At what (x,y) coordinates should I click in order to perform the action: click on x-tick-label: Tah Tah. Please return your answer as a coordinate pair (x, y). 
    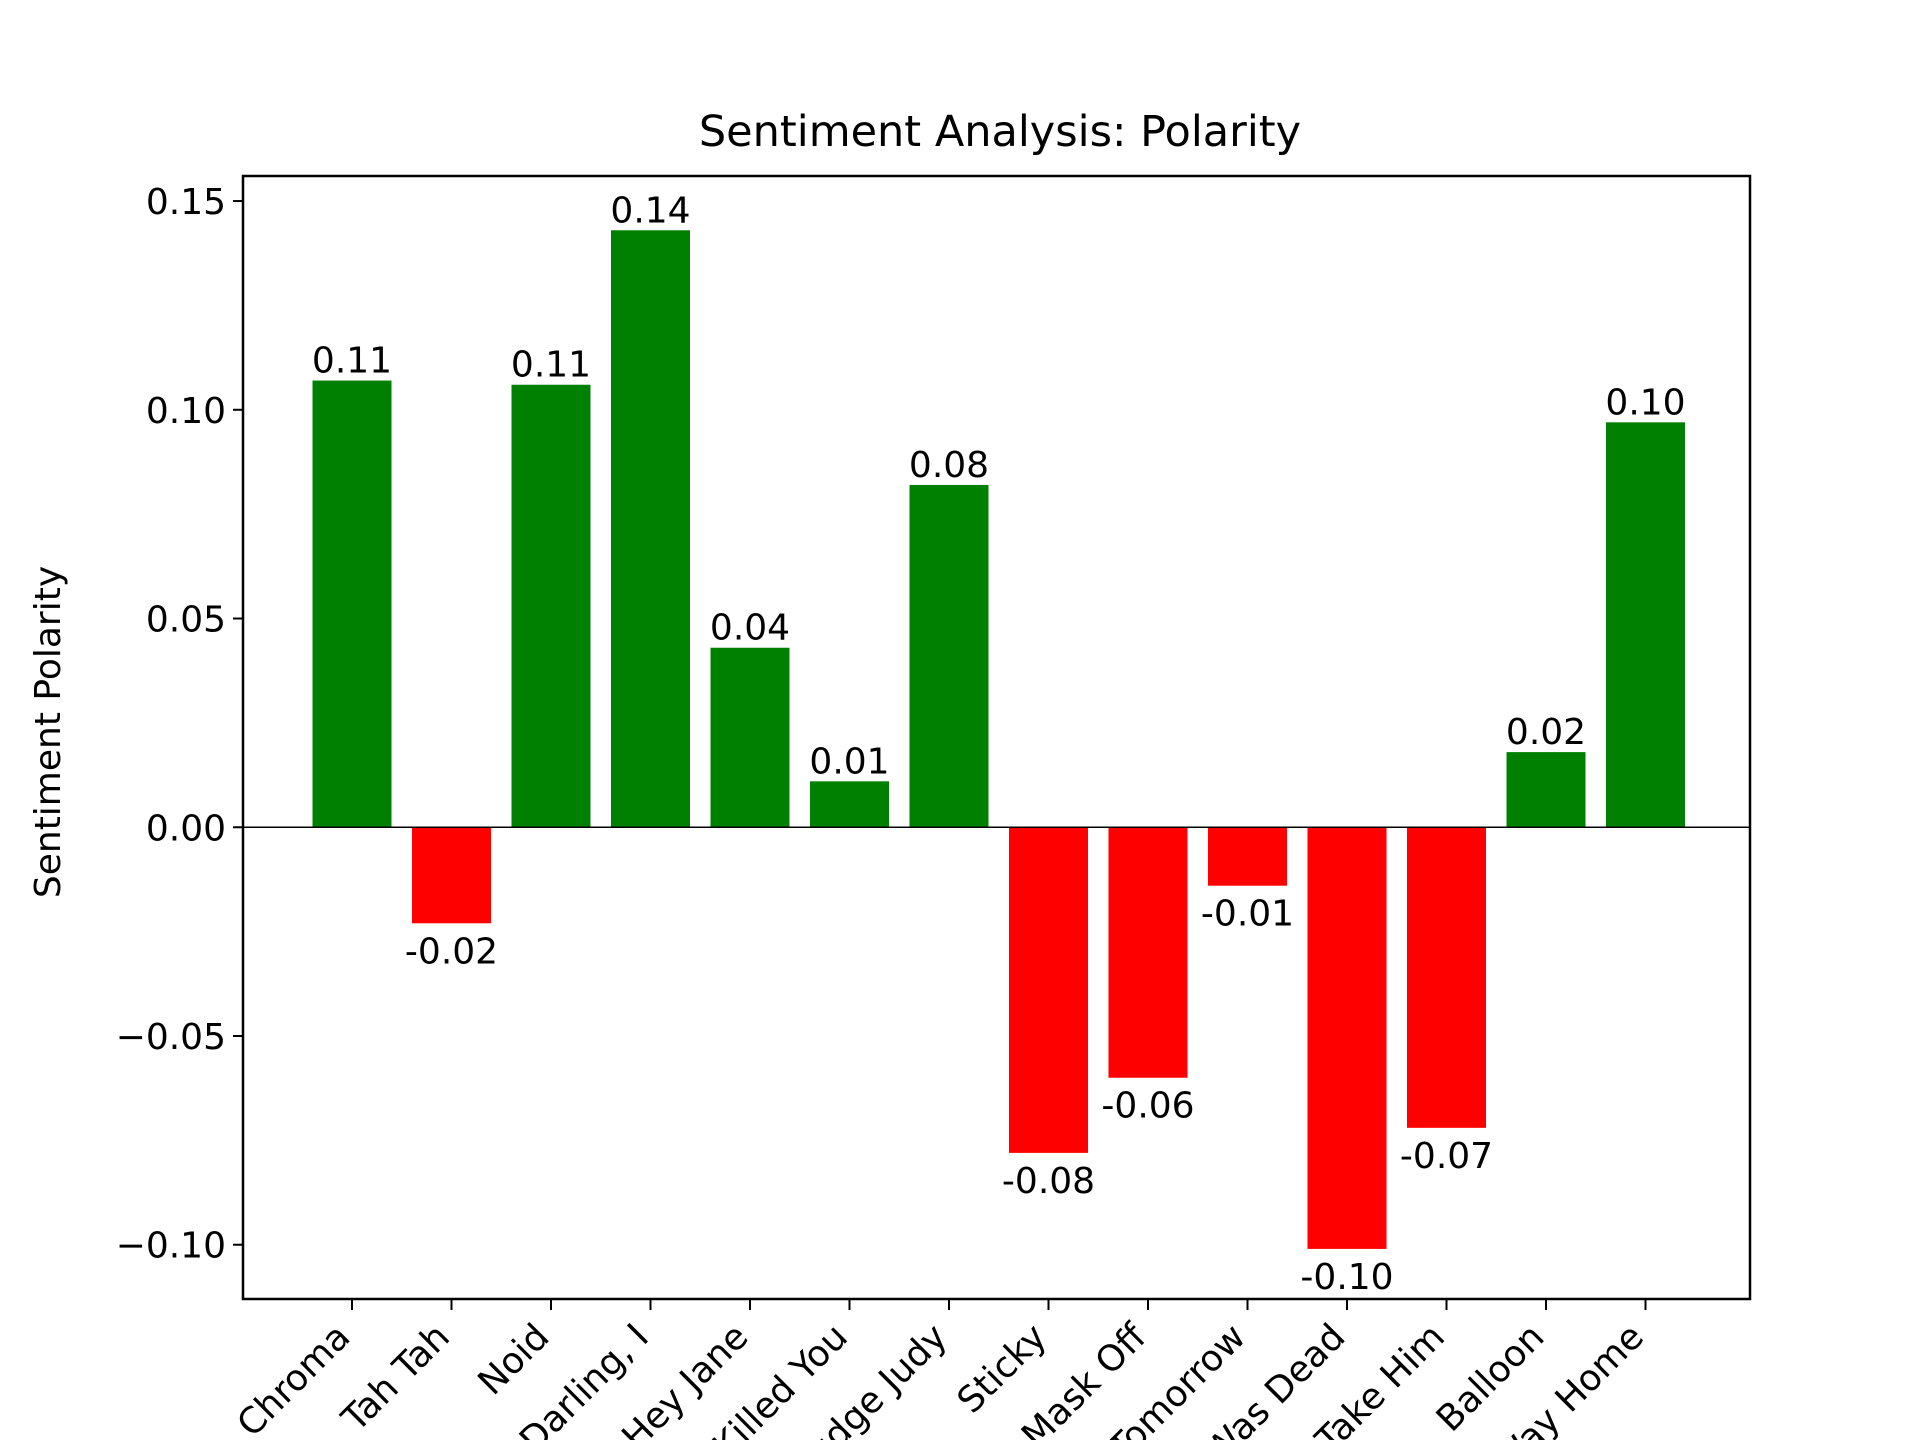
    Looking at the image, I should click on (396, 1378).